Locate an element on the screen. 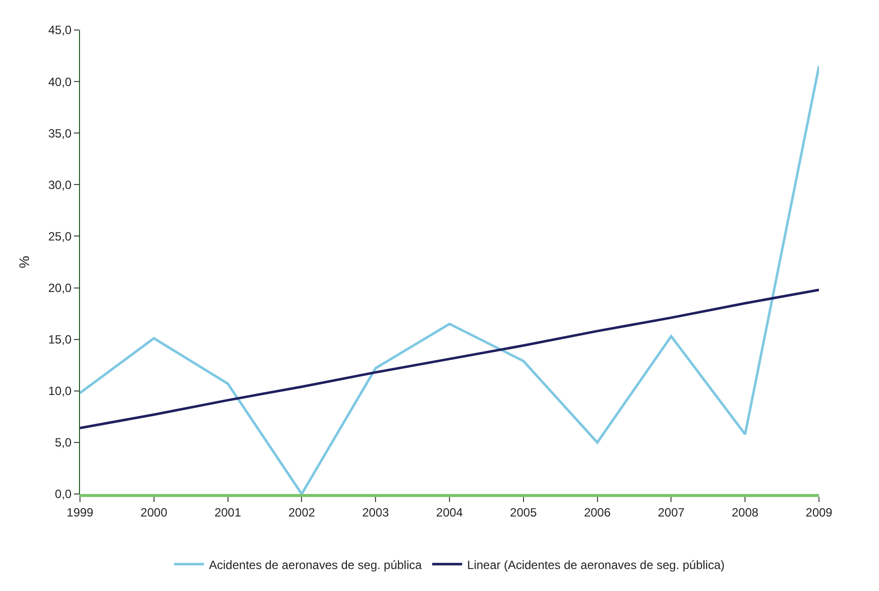  legend-label: Acidentes de aeronaves de seg. pública is located at coordinates (315, 565).